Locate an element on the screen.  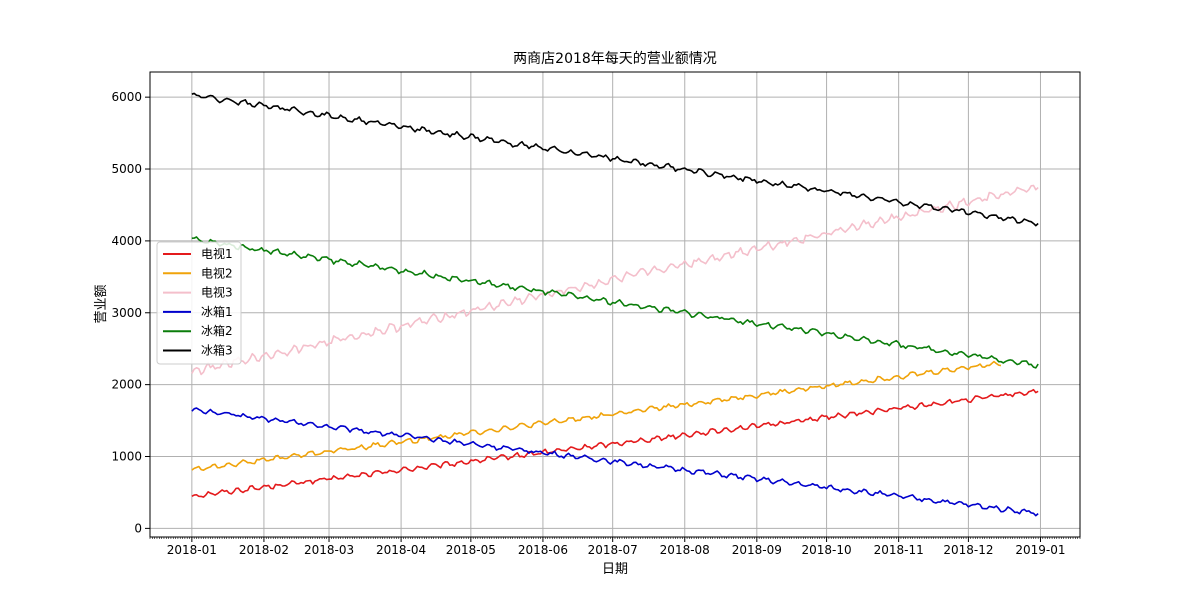
legend-items: 电视1 电视2 电视3 冰箱1 冰箱2 冰箱3 is located at coordinates (198, 302).